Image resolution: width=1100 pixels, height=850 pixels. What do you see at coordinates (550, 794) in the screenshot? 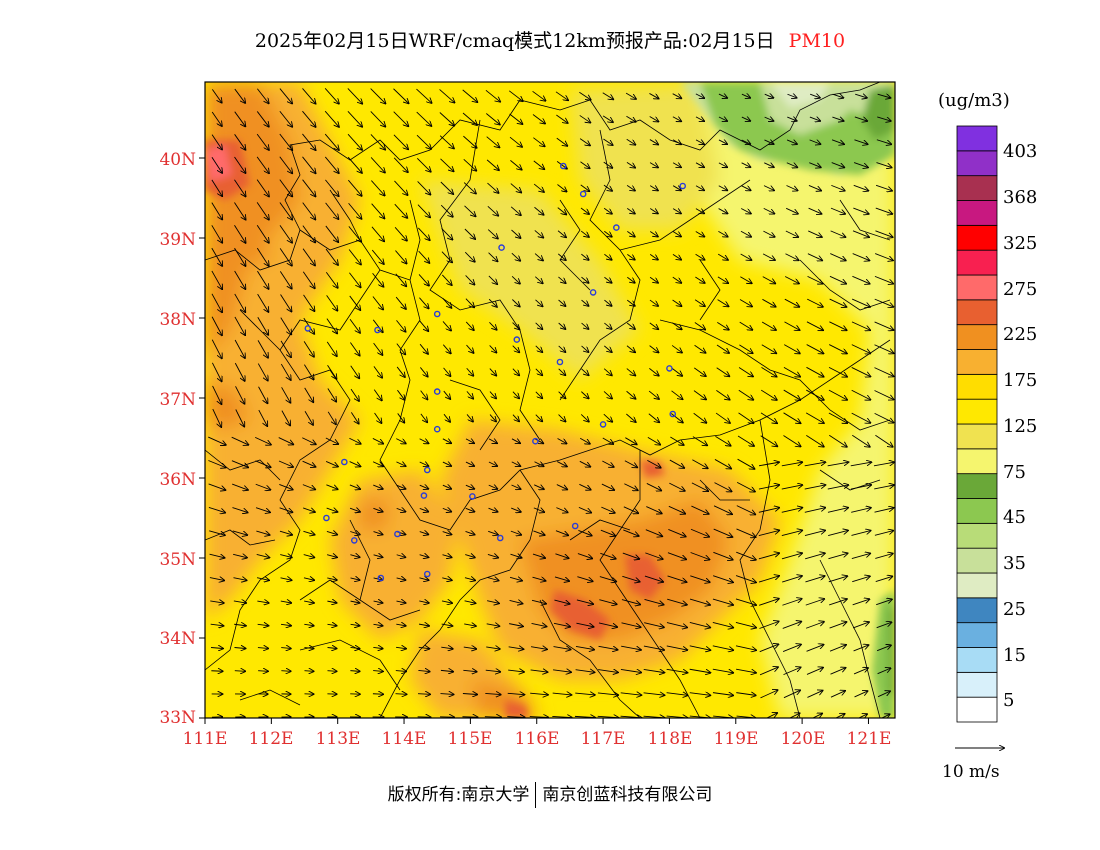
I see `copyright-footer: 版权所有:南京大学 南京创蓝科技有限公司` at bounding box center [550, 794].